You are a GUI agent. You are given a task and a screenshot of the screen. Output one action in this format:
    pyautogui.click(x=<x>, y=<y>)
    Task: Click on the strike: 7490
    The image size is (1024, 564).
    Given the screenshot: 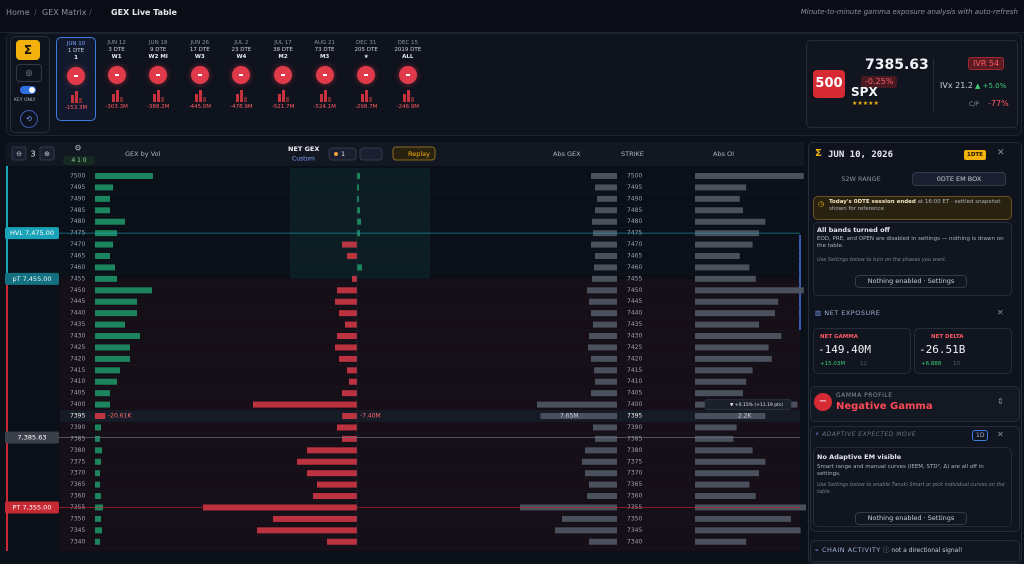 What is the action you would take?
    pyautogui.click(x=634, y=198)
    